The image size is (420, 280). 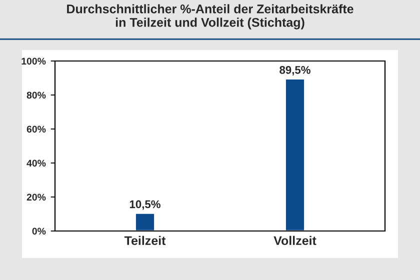 What do you see at coordinates (210, 17) in the screenshot?
I see `chart-title: Durchschnittlicher %-Anteil der Zeitarbeitskräfte in Teilzeit und Vollzeit (Stichtag)` at bounding box center [210, 17].